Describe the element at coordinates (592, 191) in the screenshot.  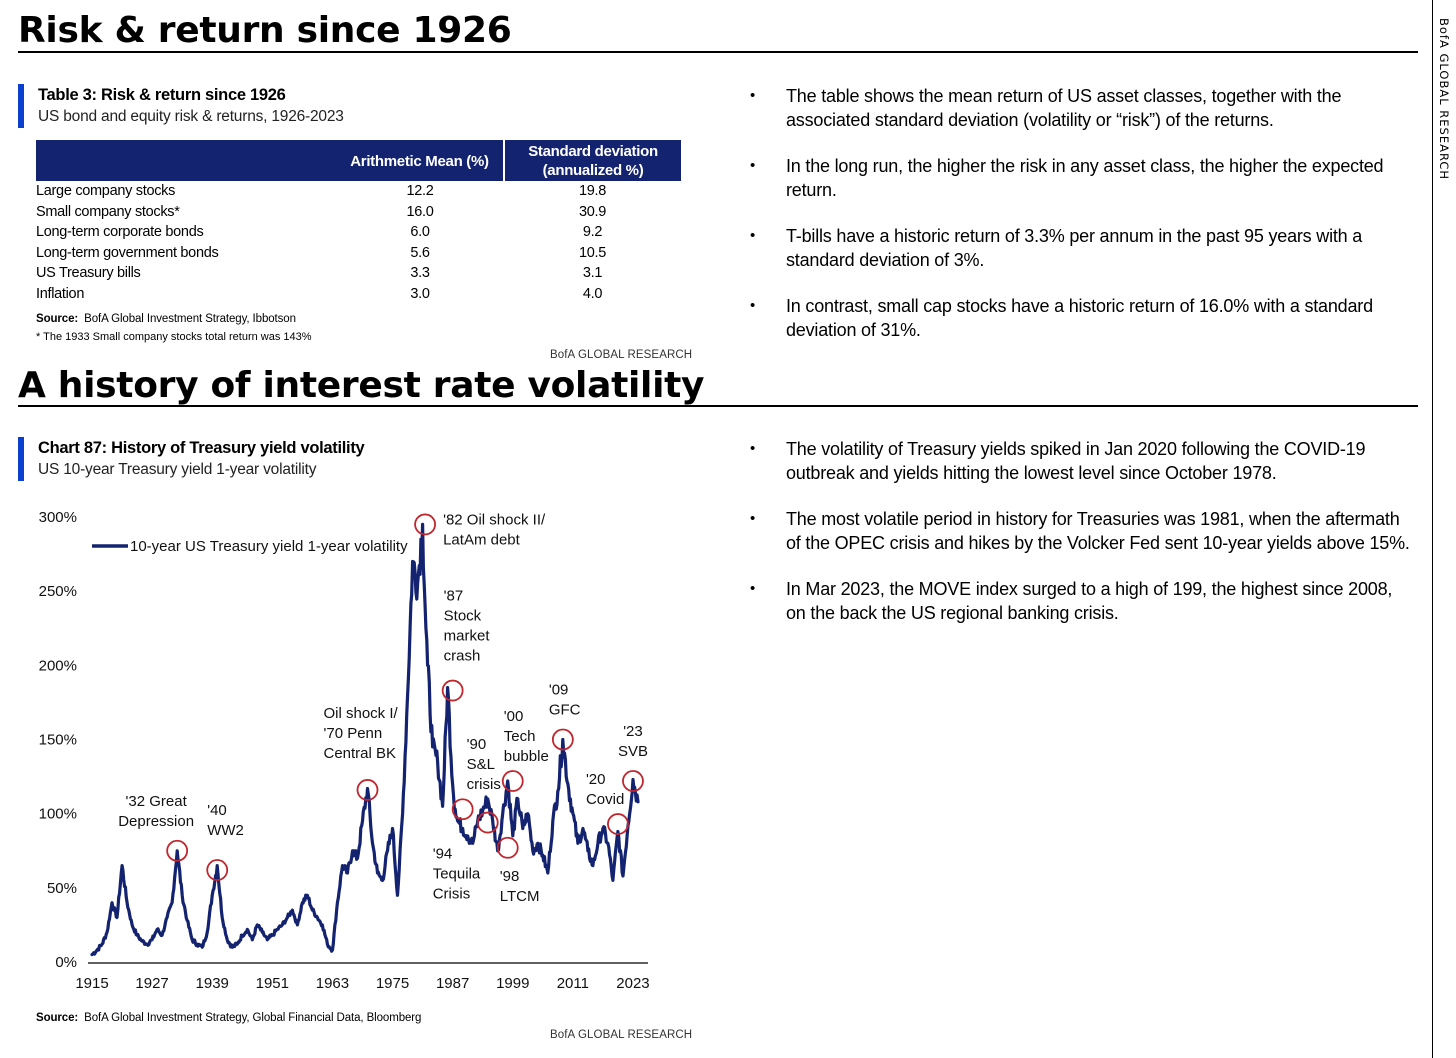
I see `row-stdev: 19.8` at that location.